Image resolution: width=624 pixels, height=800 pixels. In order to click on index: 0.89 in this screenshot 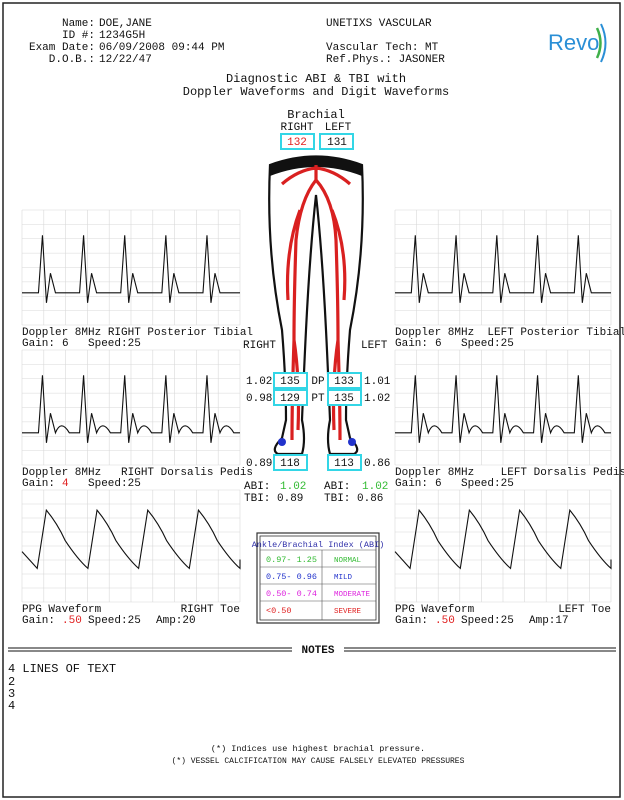, I will do `click(259, 464)`.